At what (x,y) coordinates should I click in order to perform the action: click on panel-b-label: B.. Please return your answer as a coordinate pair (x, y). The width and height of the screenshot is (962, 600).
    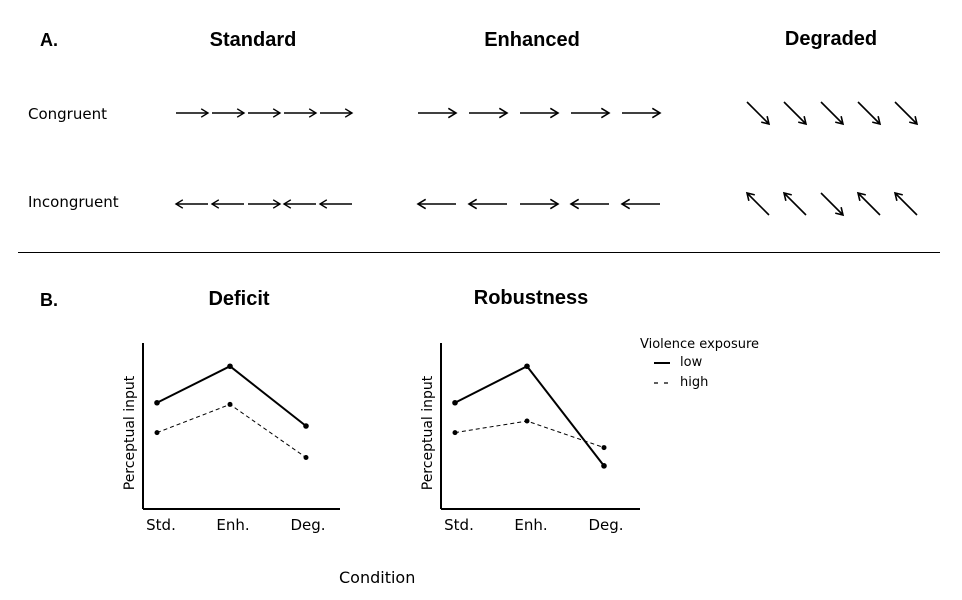
    Looking at the image, I should click on (49, 300).